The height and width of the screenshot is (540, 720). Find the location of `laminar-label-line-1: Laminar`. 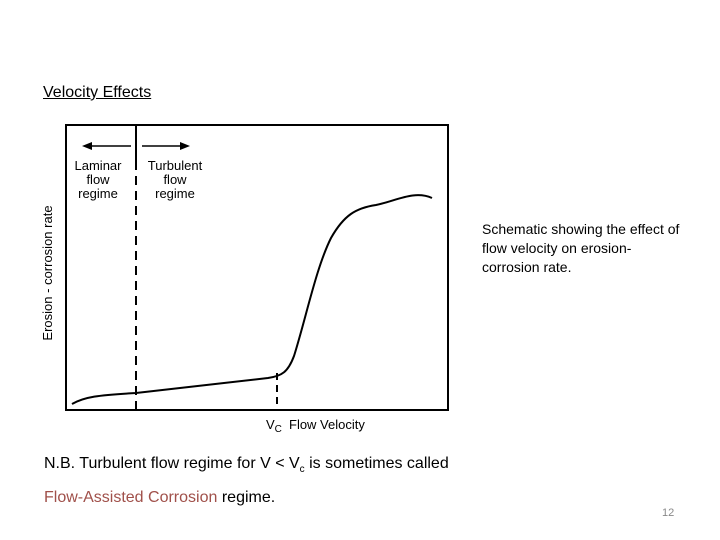

laminar-label-line-1: Laminar is located at coordinates (99, 165).